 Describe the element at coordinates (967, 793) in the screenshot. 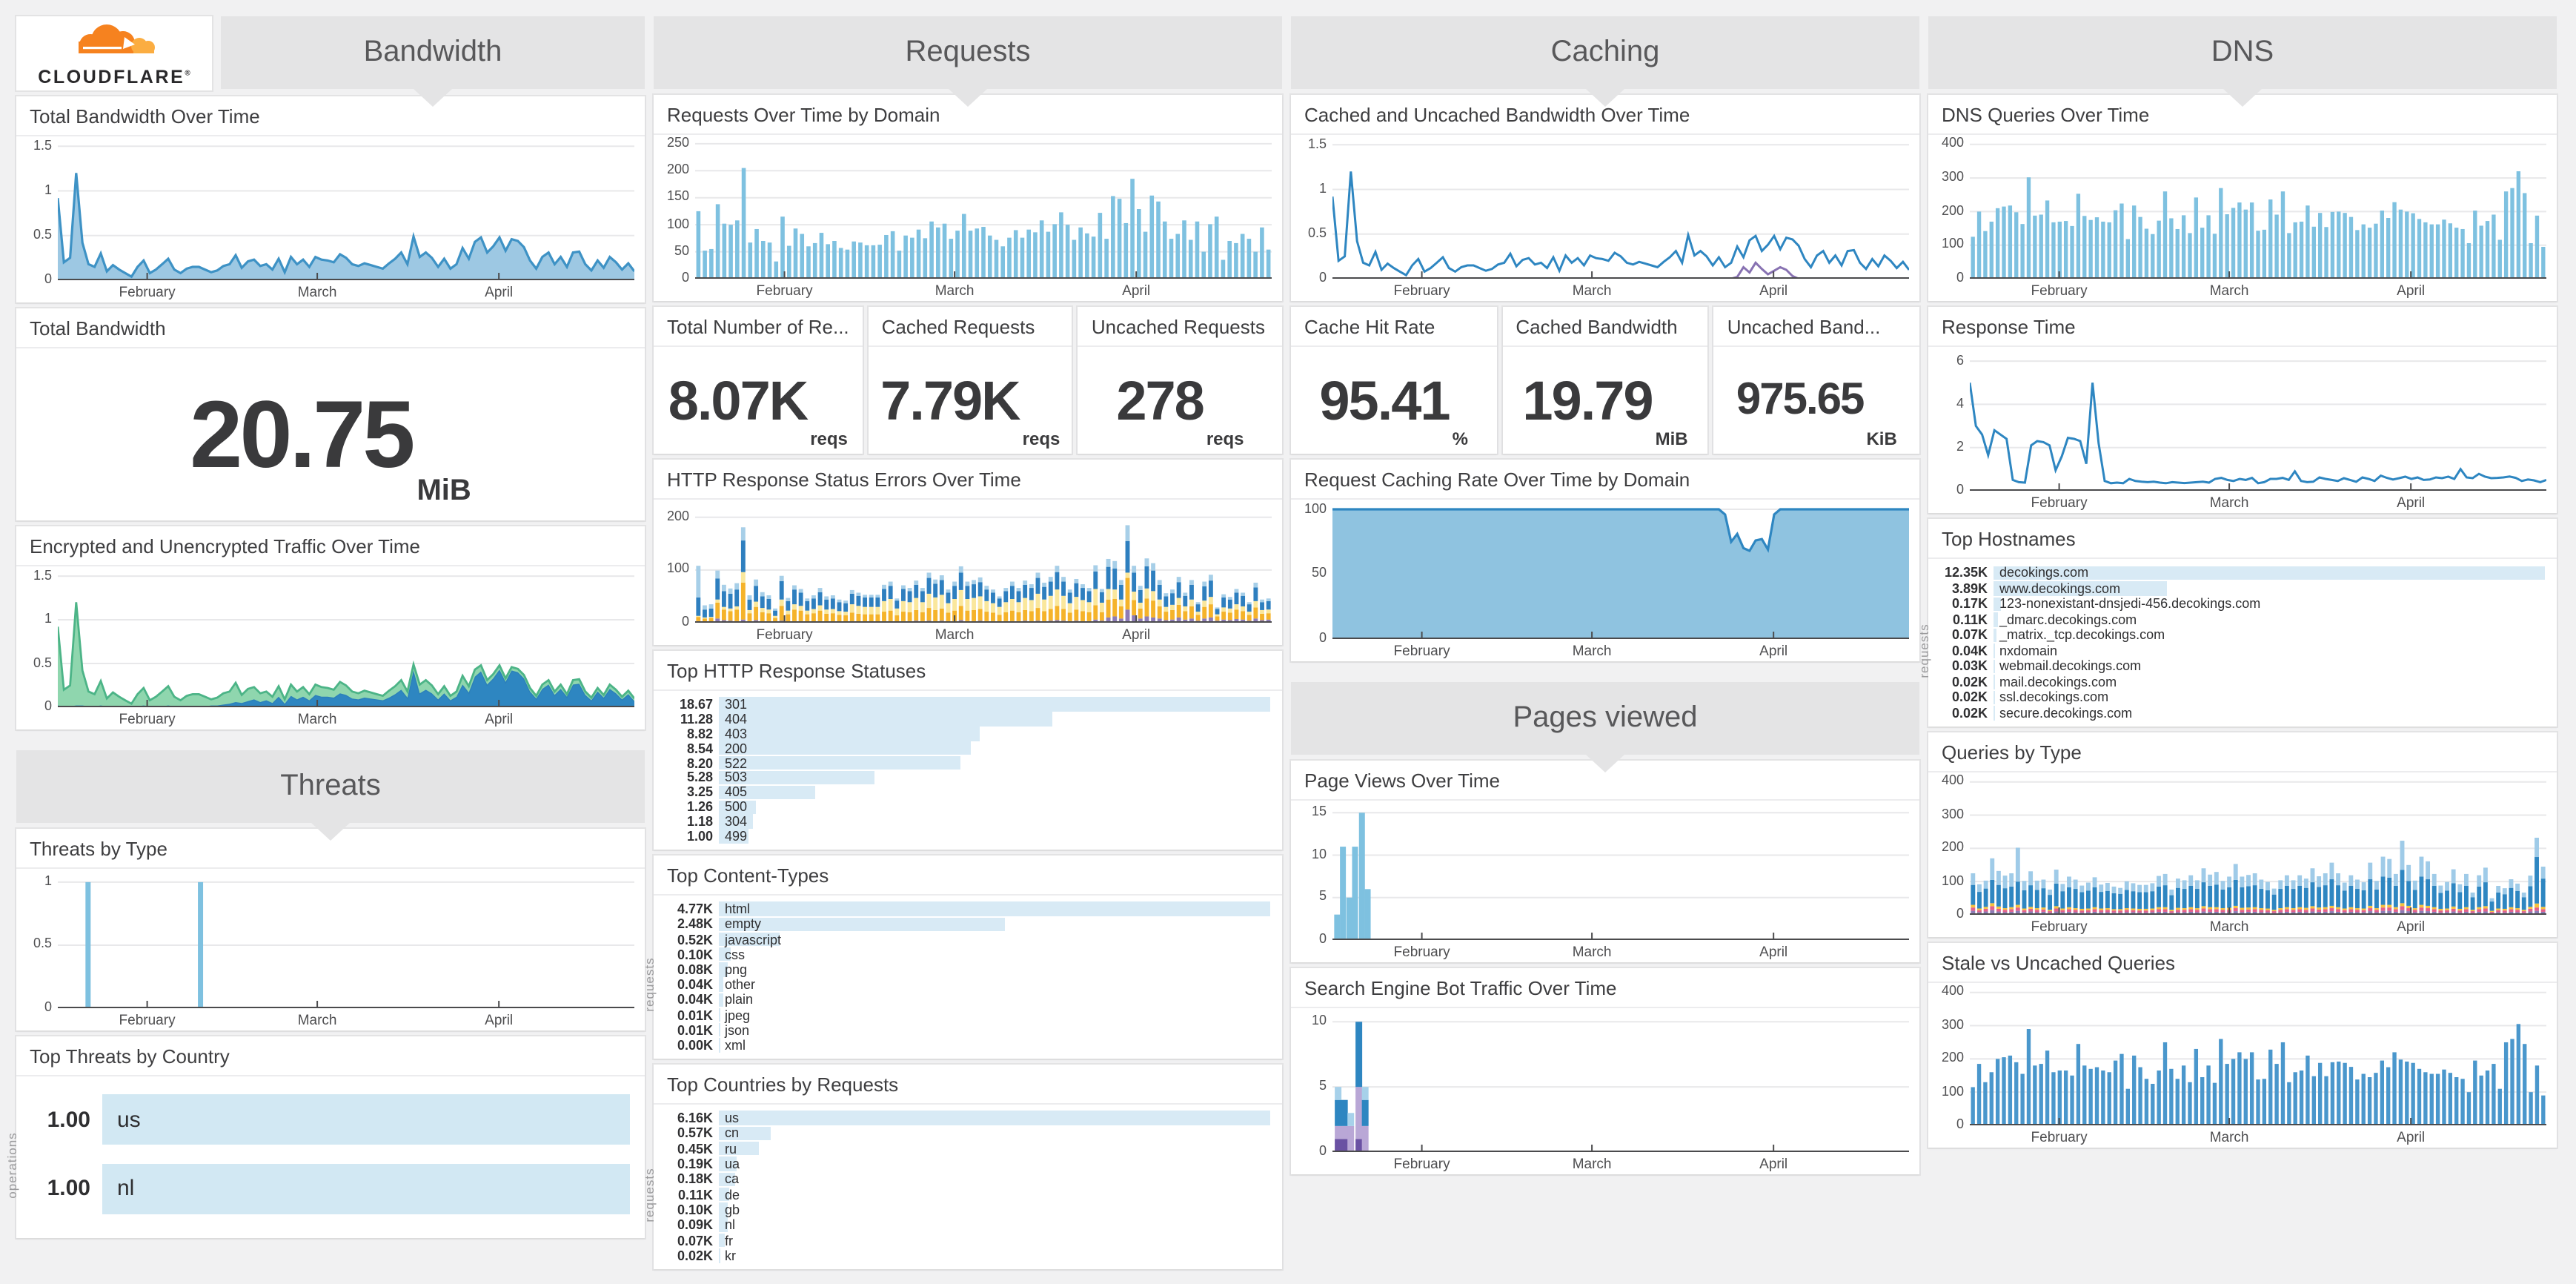

I see `list-item: 3.25 405` at that location.